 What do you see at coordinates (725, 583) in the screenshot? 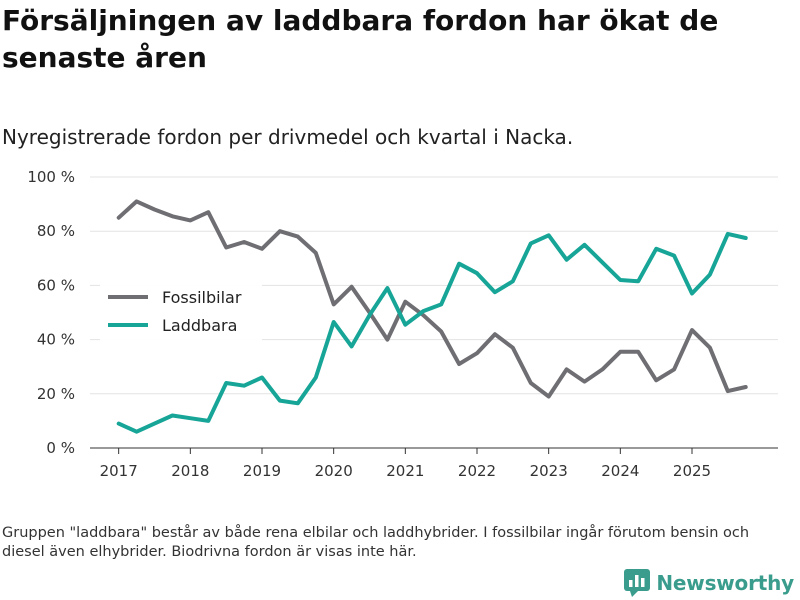
I see `brand-name: Newsworthy` at bounding box center [725, 583].